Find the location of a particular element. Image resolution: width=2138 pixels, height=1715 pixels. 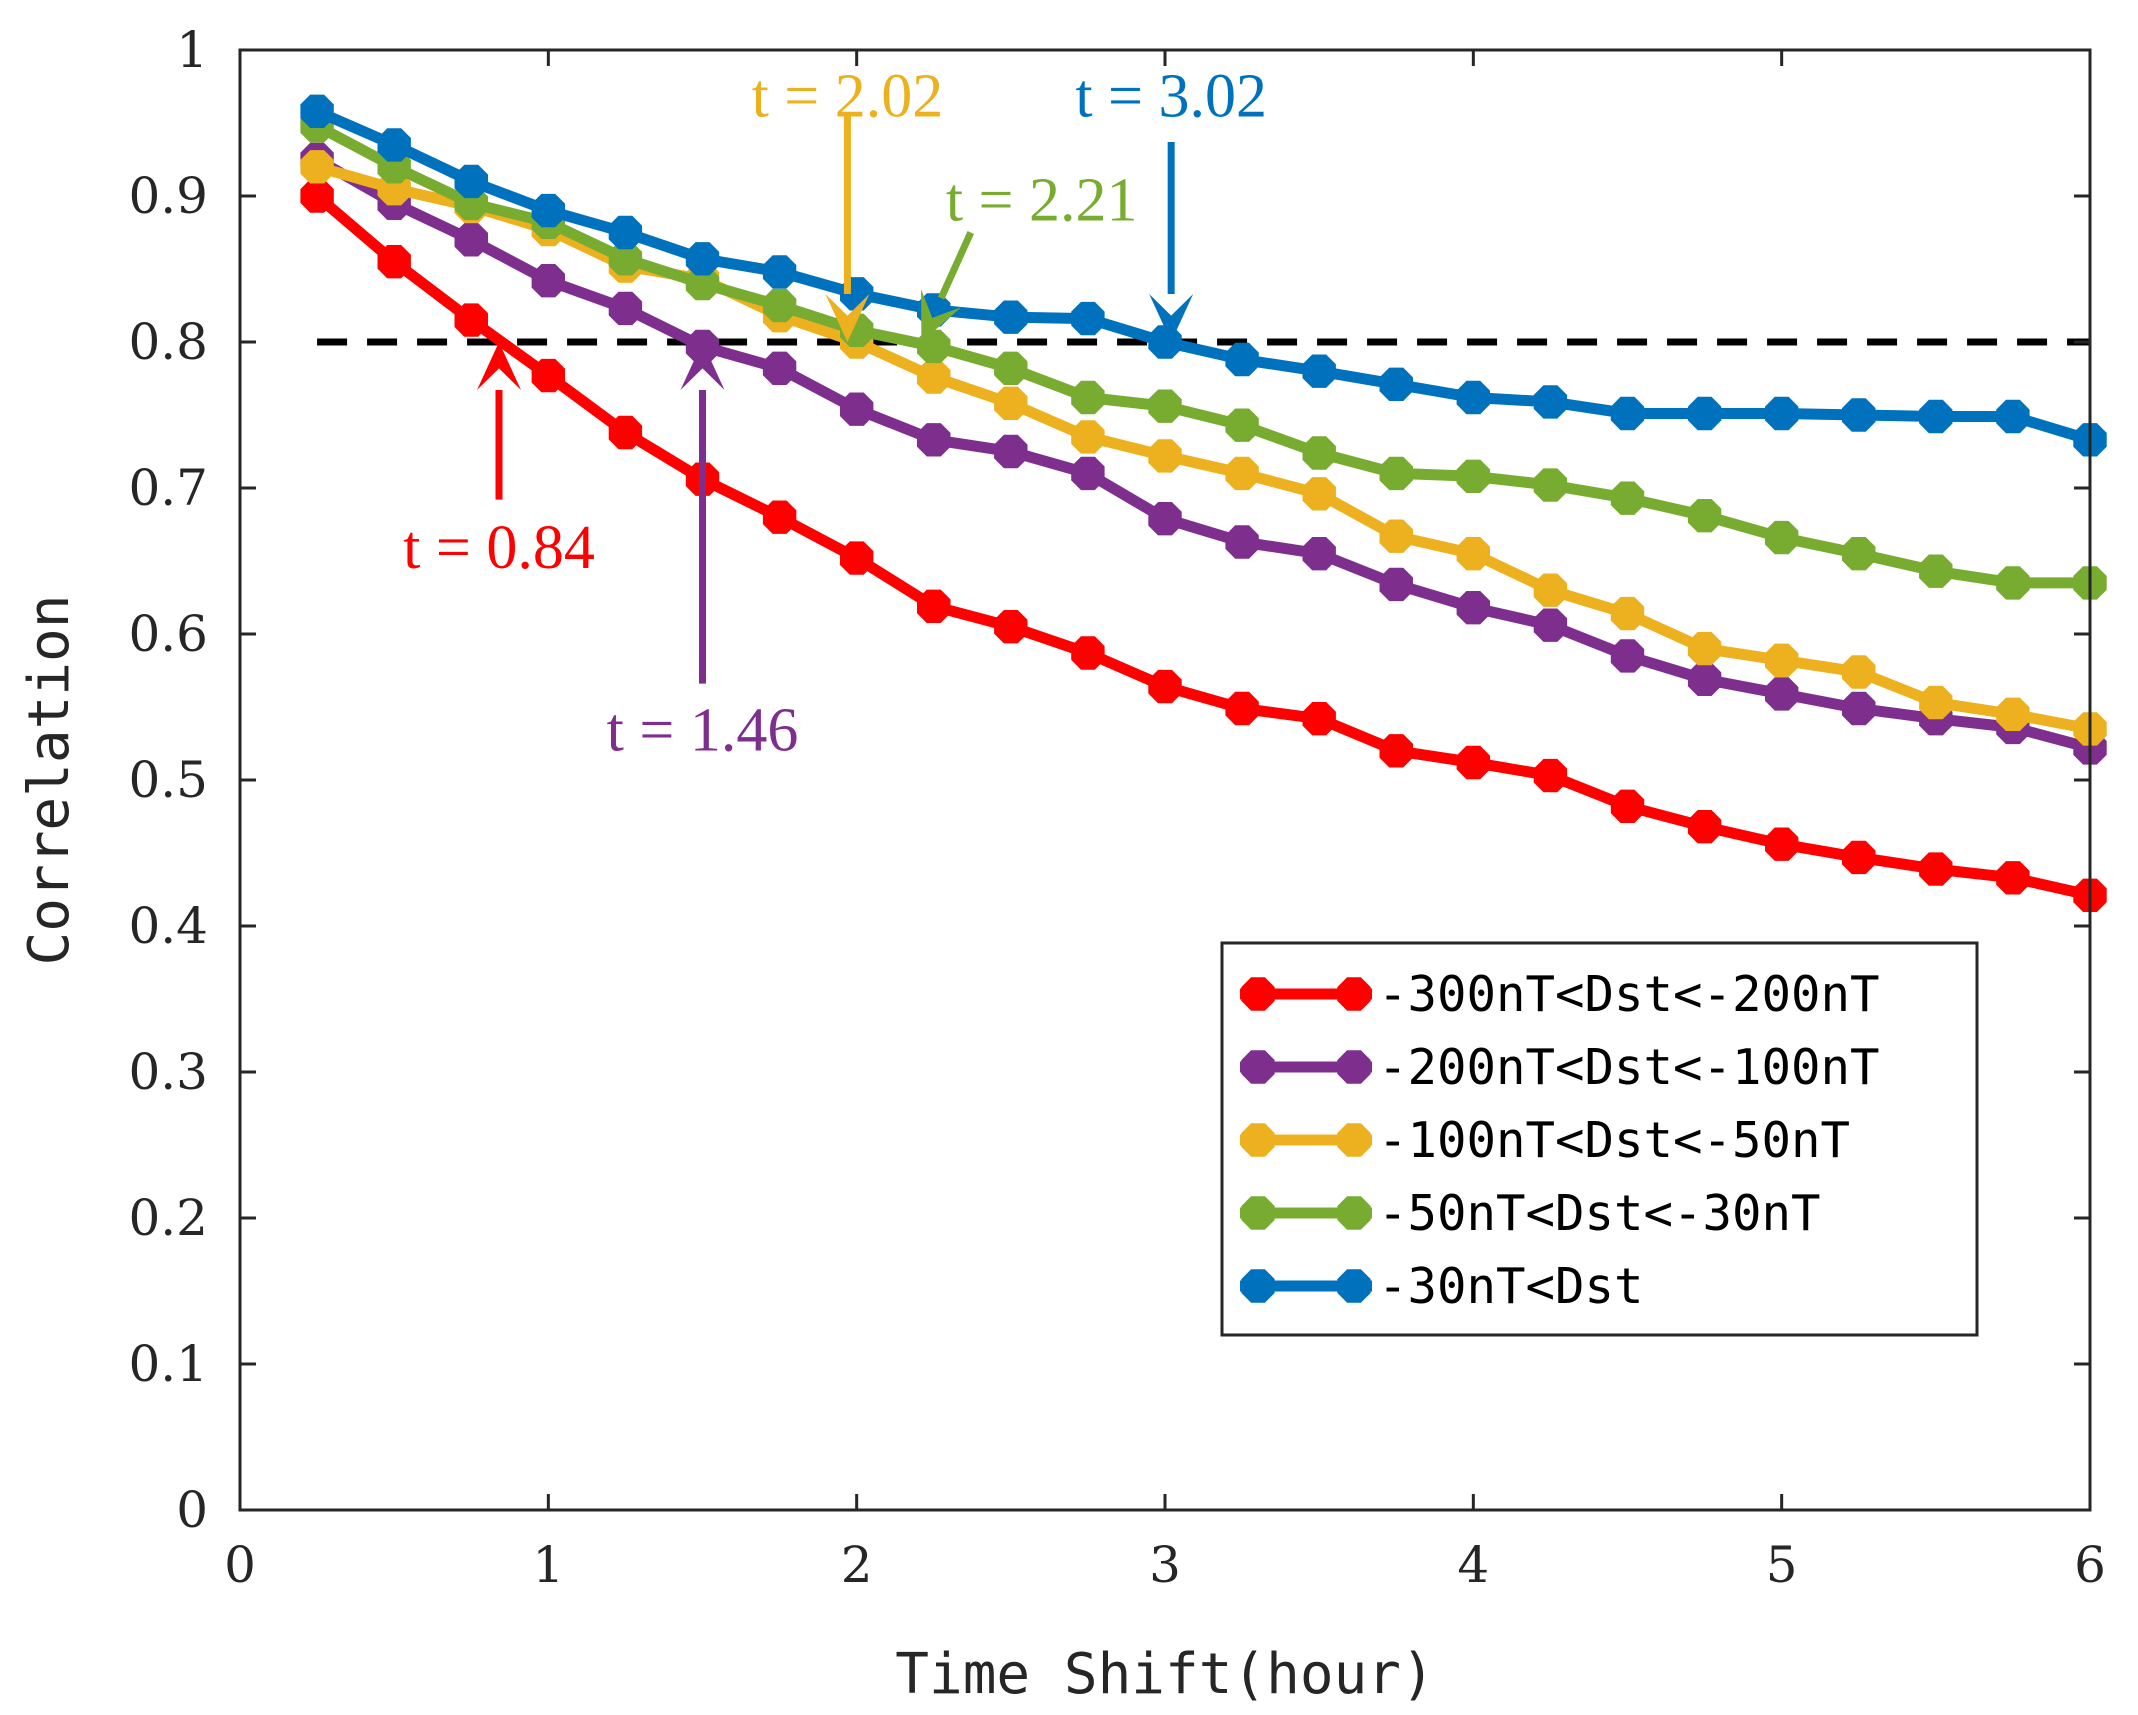

y-tick-label: 0.4 is located at coordinates (168, 926).